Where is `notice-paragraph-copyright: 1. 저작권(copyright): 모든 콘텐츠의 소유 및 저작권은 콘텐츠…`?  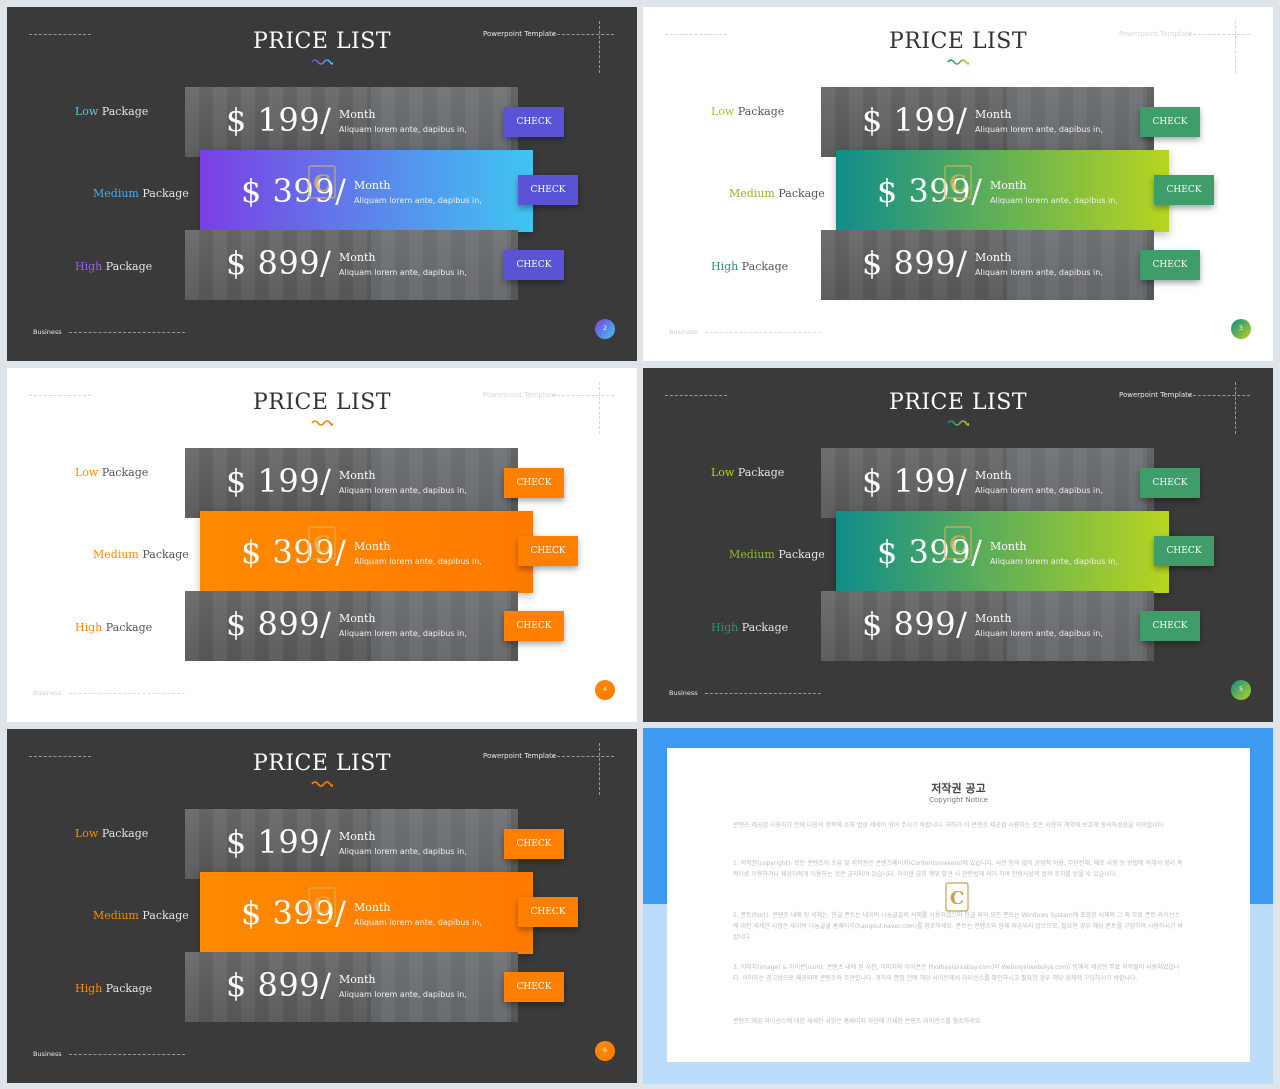
notice-paragraph-copyright: 1. 저작권(copyright): 모든 콘텐츠의 소유 및 저작권은 콘텐츠… is located at coordinates (958, 869).